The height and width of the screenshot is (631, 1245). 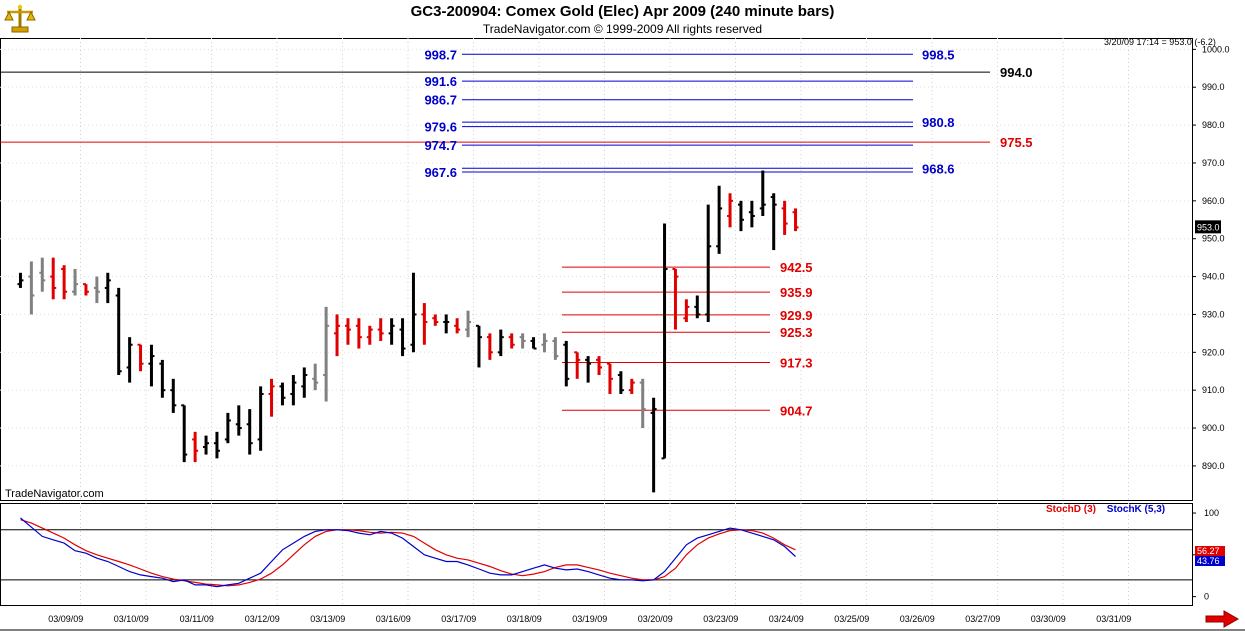 I want to click on level-label: 935.9, so click(x=796, y=292).